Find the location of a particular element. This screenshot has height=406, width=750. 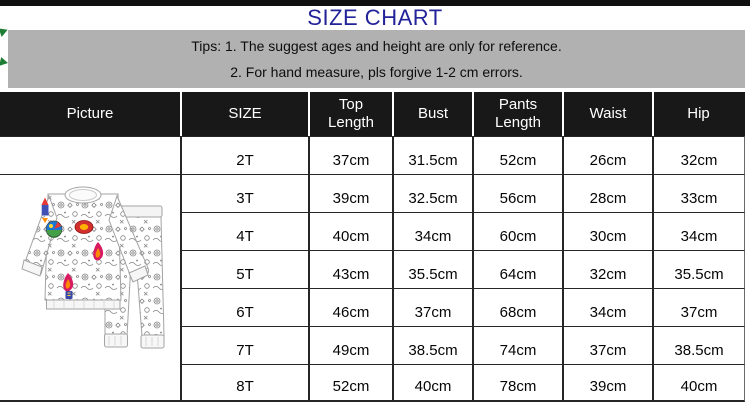

cell-size: 5T is located at coordinates (244, 269).